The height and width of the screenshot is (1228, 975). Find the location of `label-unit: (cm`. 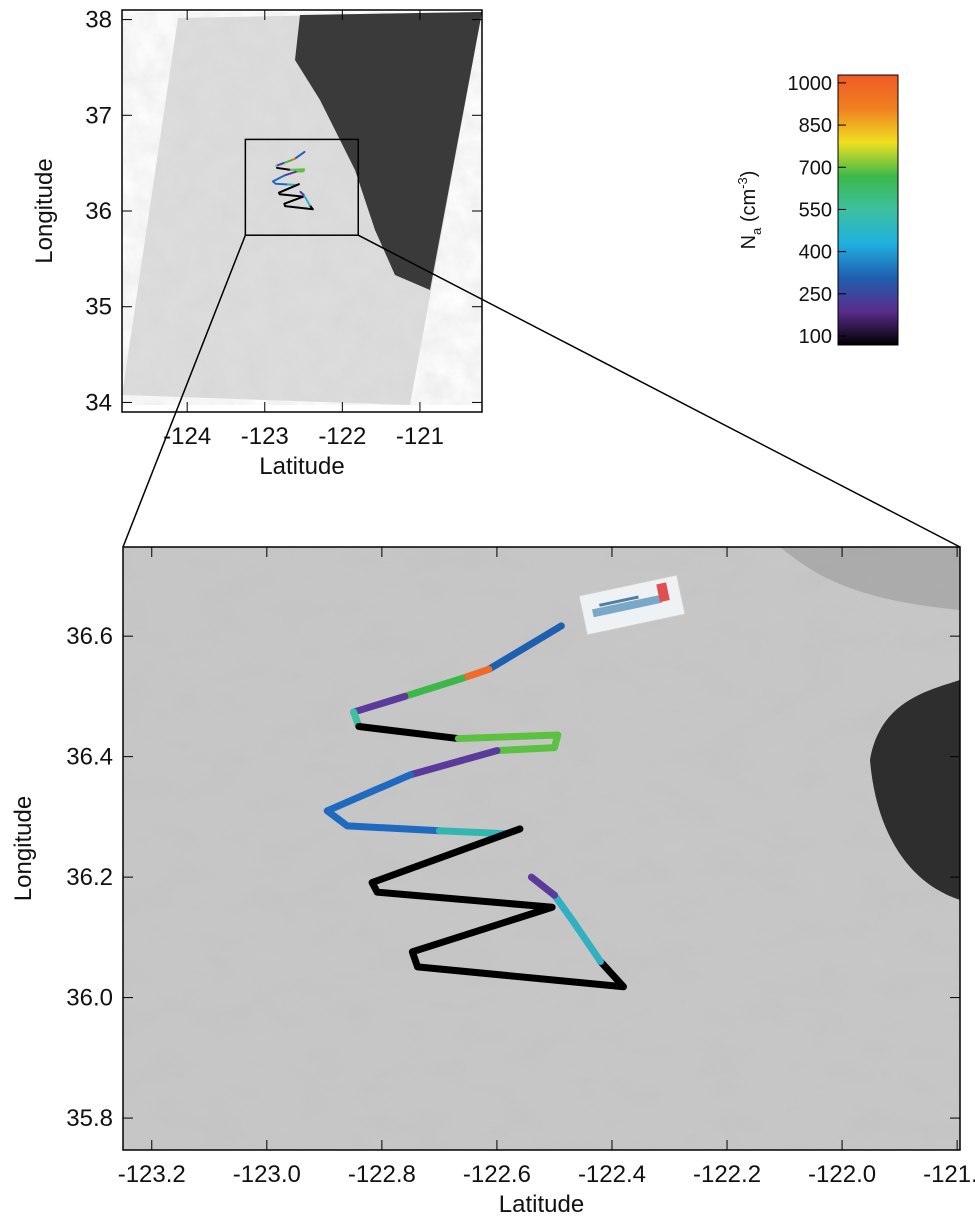

label-unit: (cm is located at coordinates (749, 208).